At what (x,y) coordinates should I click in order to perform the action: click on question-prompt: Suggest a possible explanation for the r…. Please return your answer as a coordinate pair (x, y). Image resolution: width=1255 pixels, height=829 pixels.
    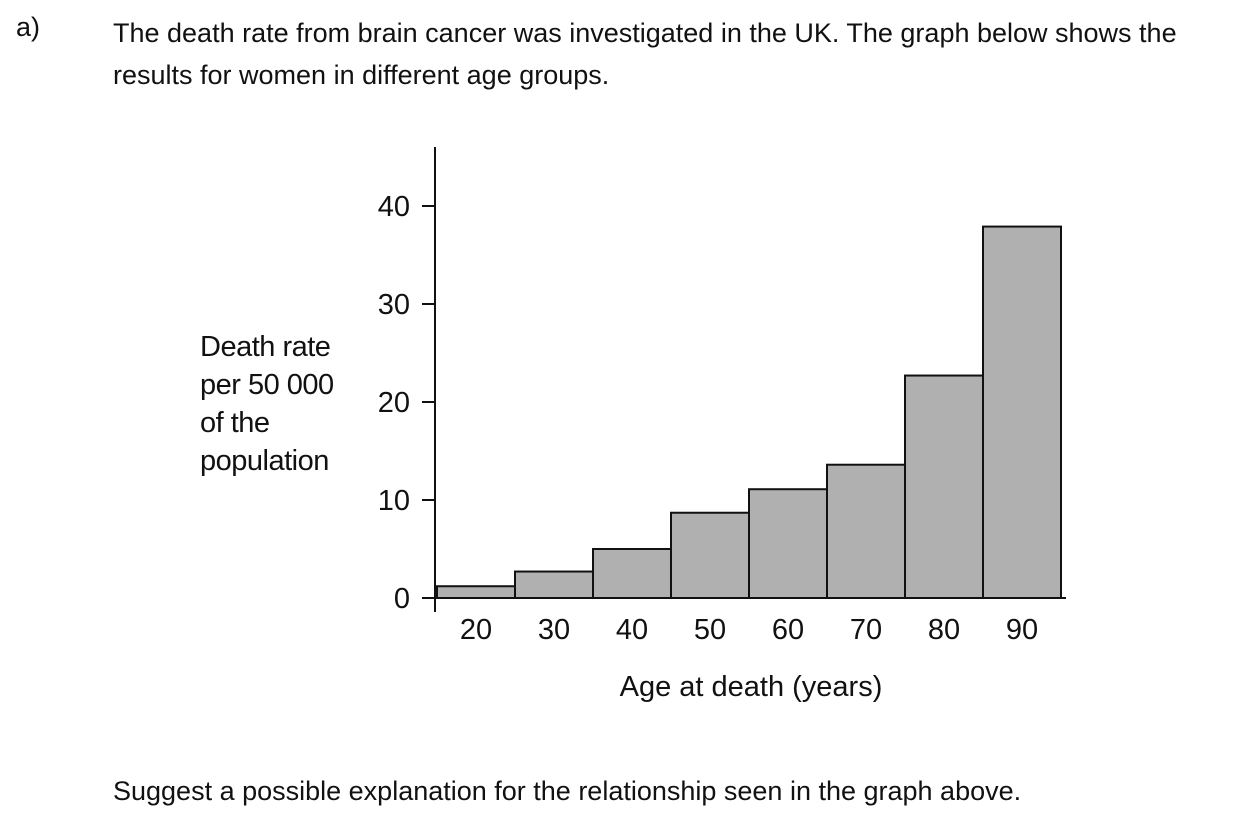
    Looking at the image, I should click on (567, 791).